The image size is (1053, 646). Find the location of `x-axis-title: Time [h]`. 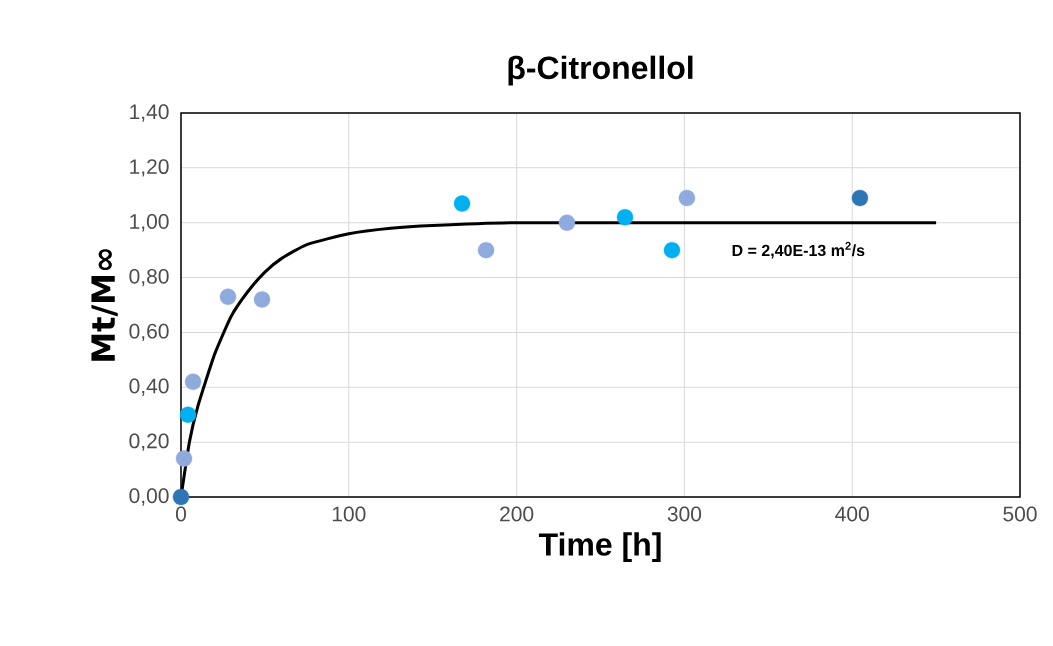

x-axis-title: Time [h] is located at coordinates (599, 547).